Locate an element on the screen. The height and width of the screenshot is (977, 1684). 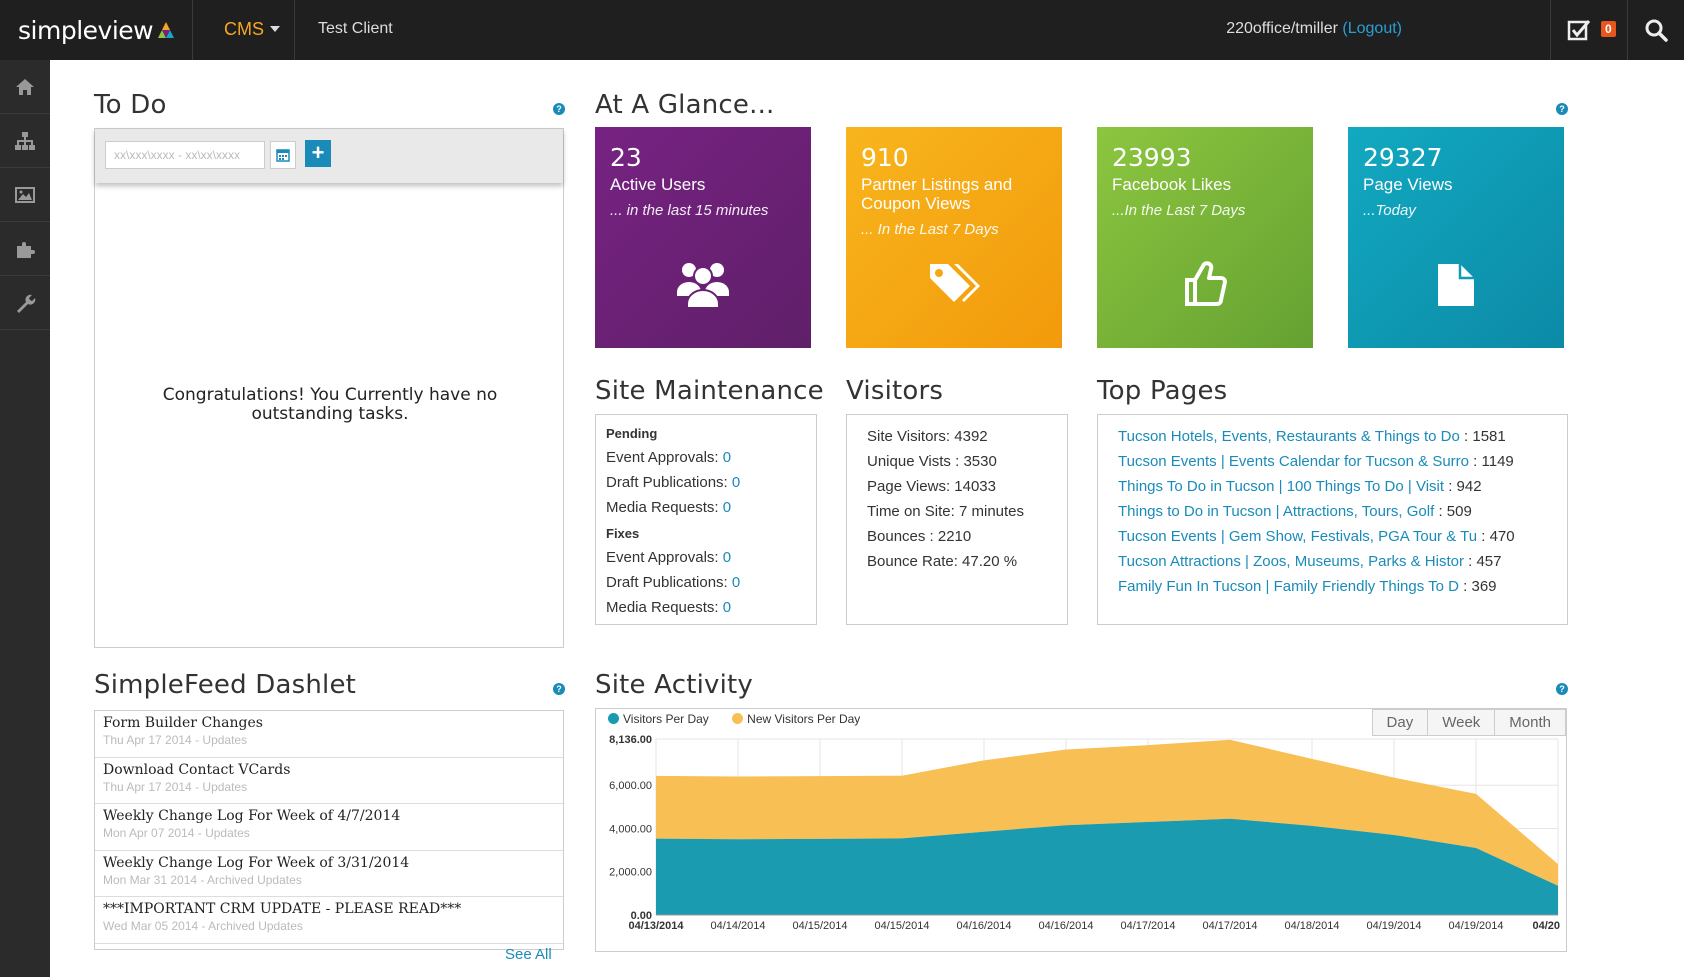
fixes-media-requests: Media Requests: 0 is located at coordinates (706, 607).